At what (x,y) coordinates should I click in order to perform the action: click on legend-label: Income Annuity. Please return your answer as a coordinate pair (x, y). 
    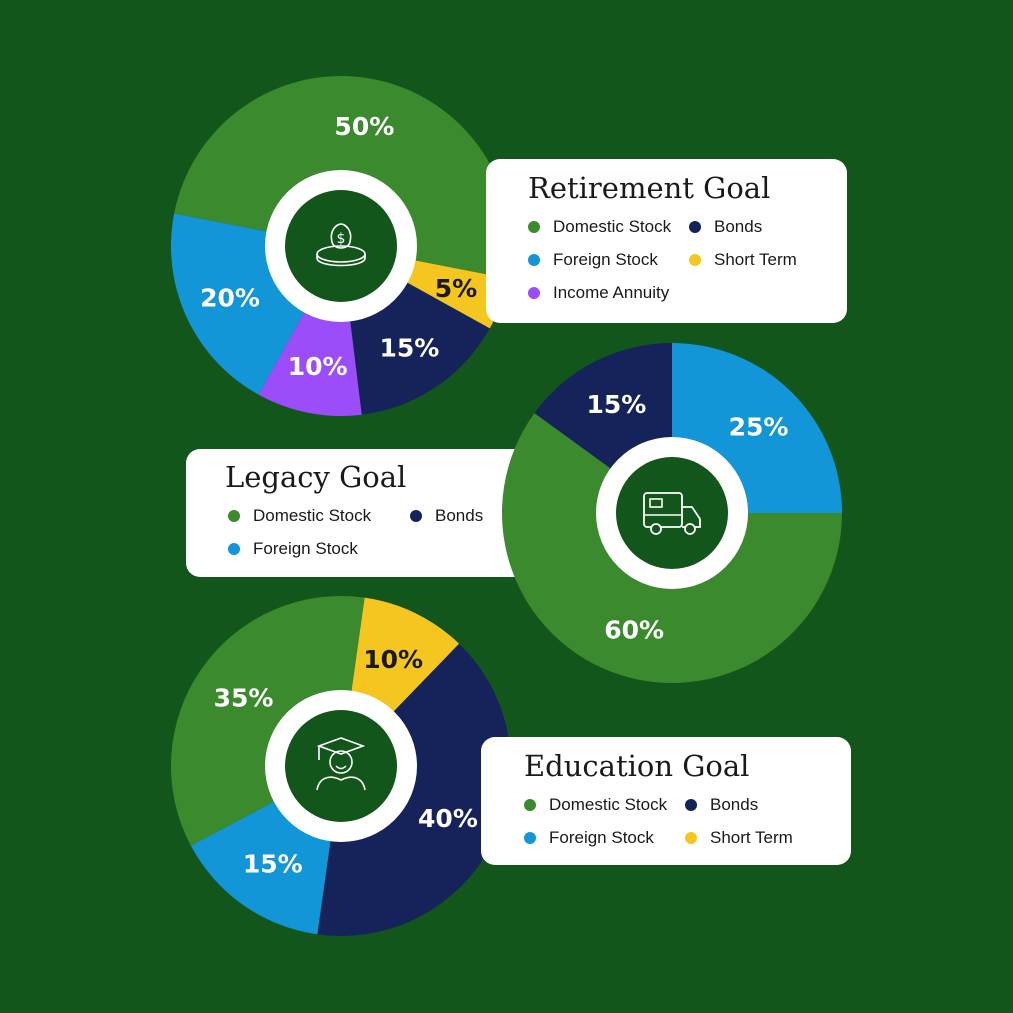
    Looking at the image, I should click on (611, 292).